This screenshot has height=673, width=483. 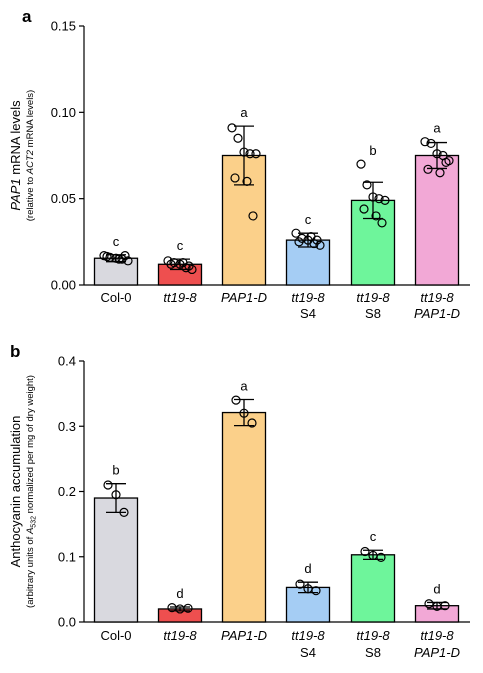 What do you see at coordinates (30, 531) in the screenshot?
I see `y-axis-sublabel-symbol: A` at bounding box center [30, 531].